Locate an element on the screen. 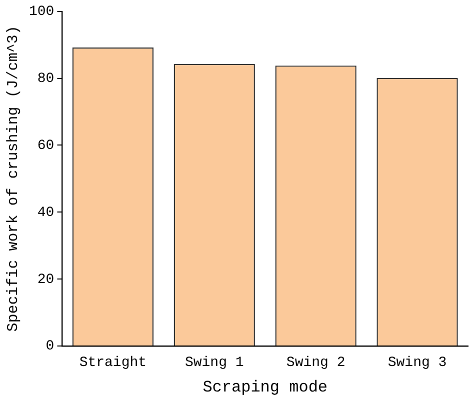  x-tick-label: Swing 3 is located at coordinates (417, 363).